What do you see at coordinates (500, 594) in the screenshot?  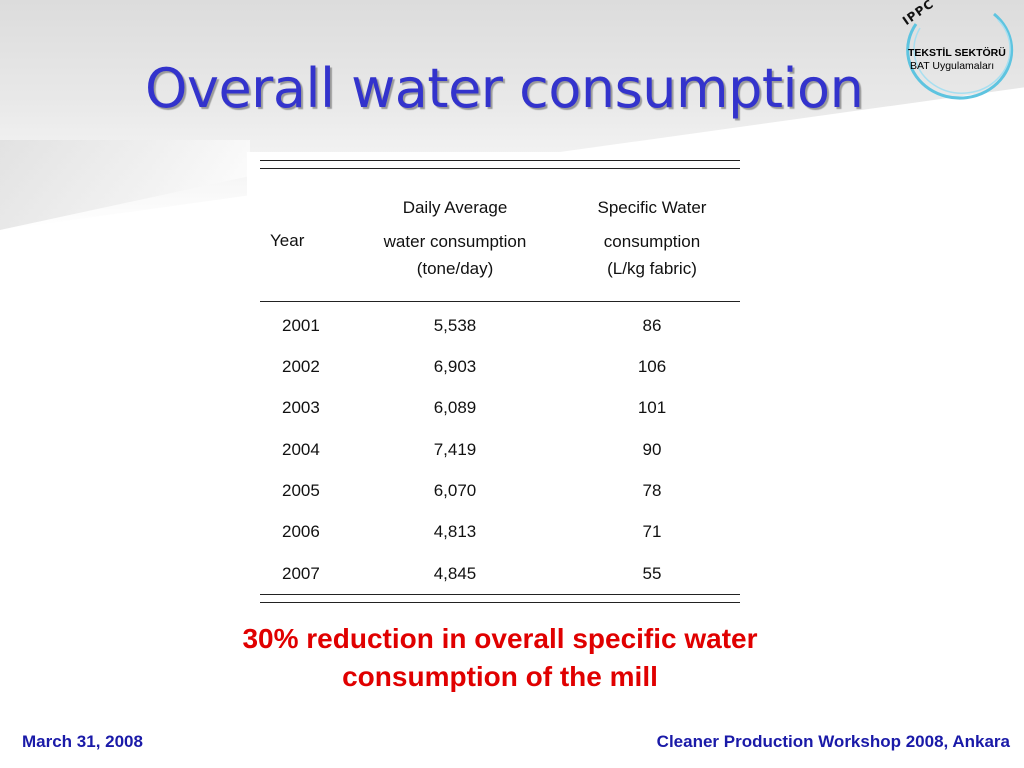 I see `table-bottom-rule` at bounding box center [500, 594].